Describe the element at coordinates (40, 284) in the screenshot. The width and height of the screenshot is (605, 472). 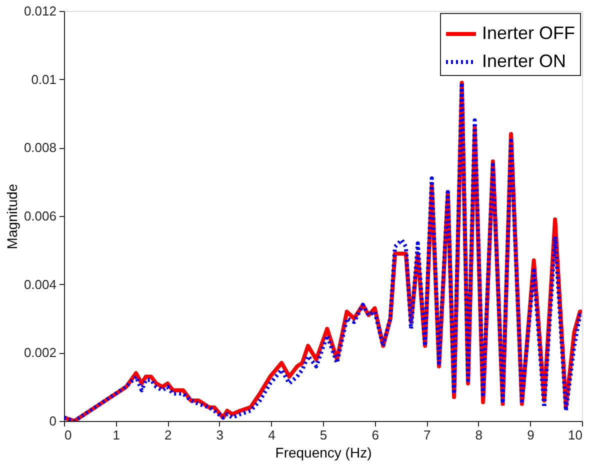
I see `y-tick-label: 0.004` at that location.